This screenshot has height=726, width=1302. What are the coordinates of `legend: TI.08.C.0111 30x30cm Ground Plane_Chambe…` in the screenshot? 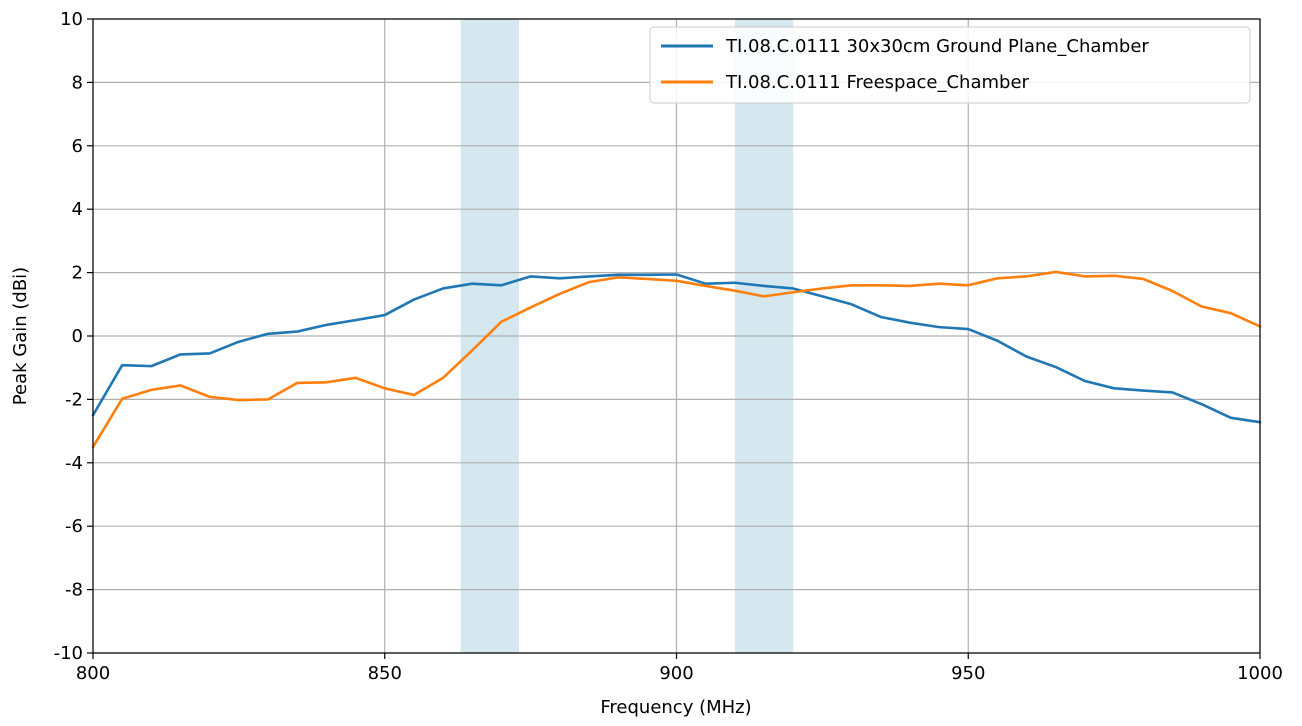 It's located at (950, 65).